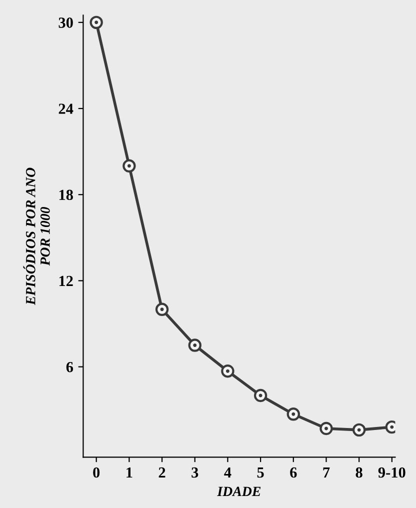 The image size is (416, 508). What do you see at coordinates (66, 109) in the screenshot?
I see `y-tick-label: 24` at bounding box center [66, 109].